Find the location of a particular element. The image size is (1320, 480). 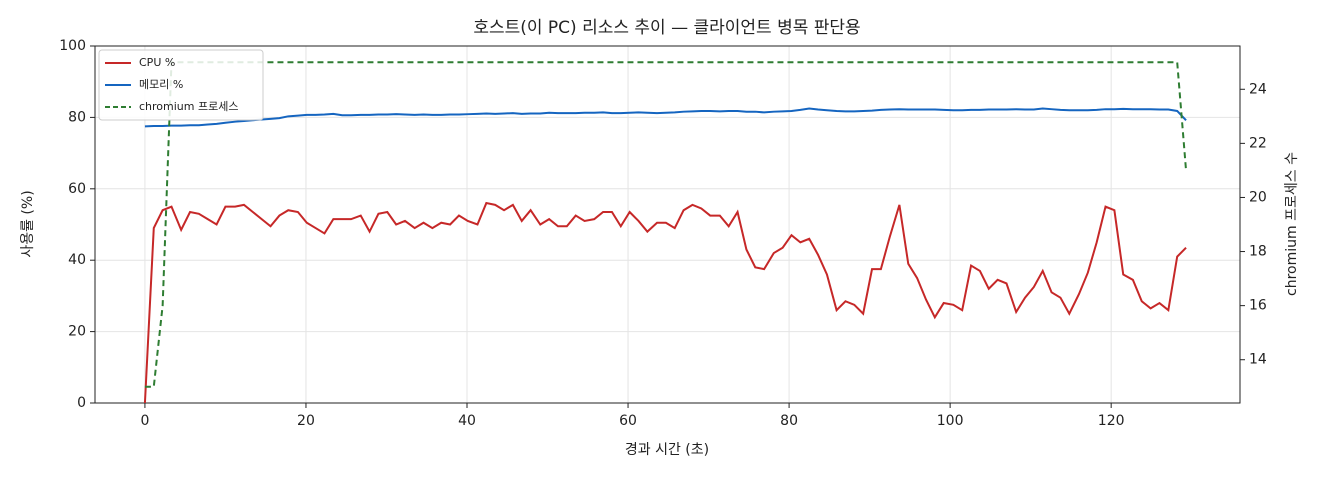

y2-axis-label: chromium 프로세스 수 is located at coordinates (1292, 224).